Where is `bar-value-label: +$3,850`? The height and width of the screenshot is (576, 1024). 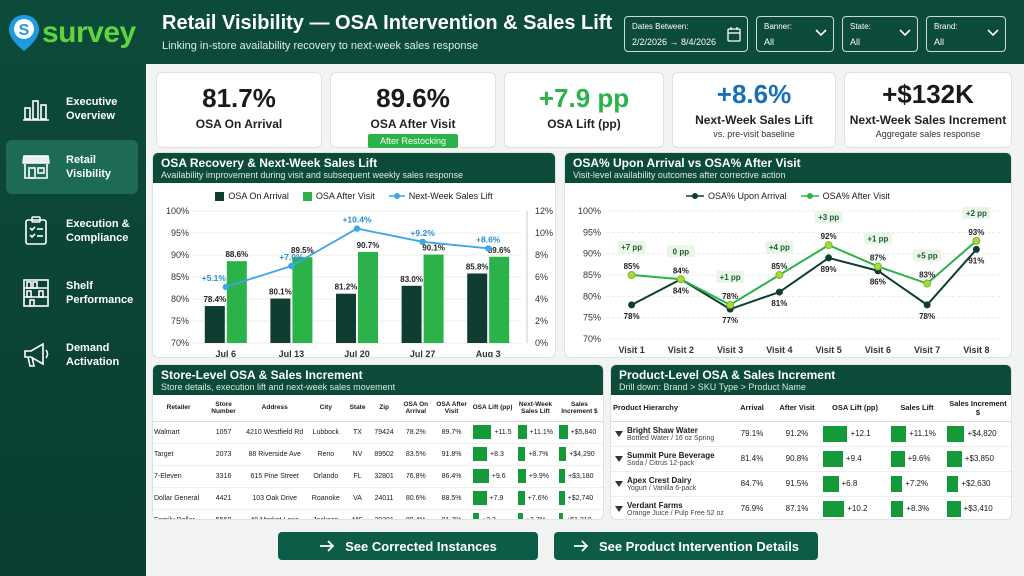
bar-value-label: +$3,850 is located at coordinates (979, 458).